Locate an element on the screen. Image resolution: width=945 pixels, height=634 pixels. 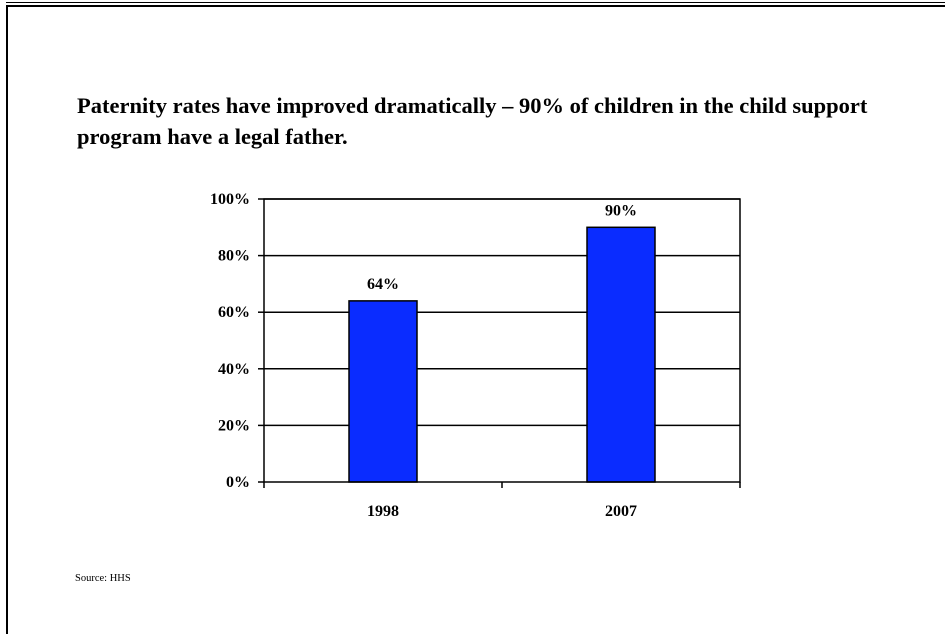
y-tick-label: 60% is located at coordinates (234, 312).